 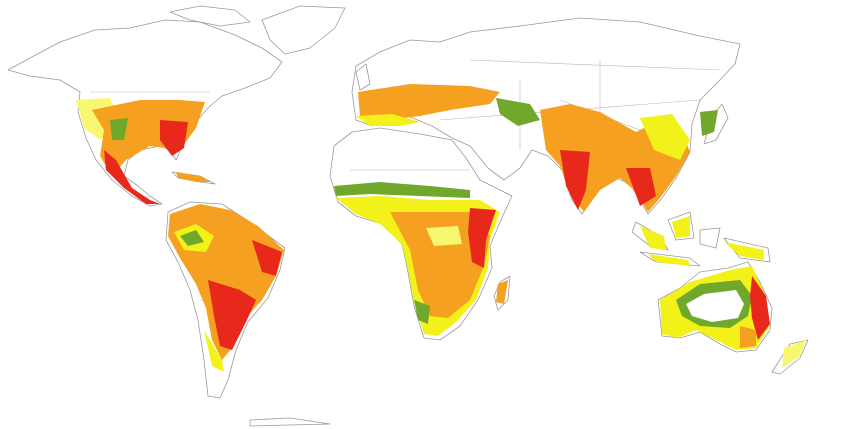 I want to click on canada-islands, so click(x=210, y=16).